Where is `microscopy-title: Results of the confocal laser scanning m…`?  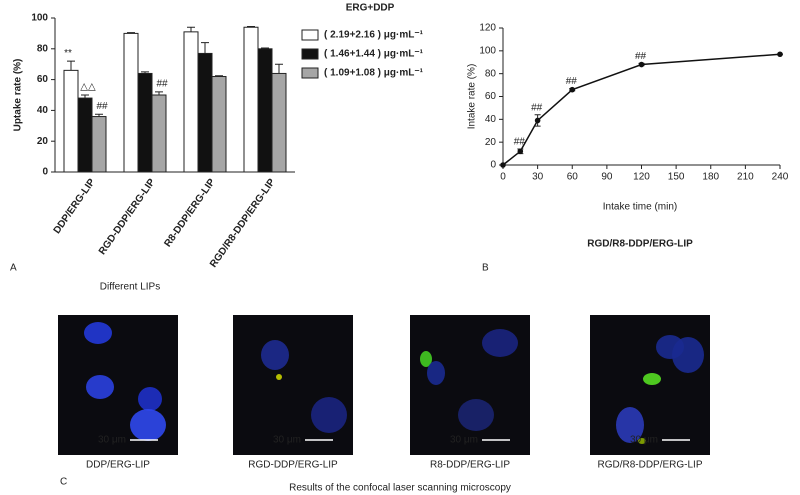
microscopy-title: Results of the confocal laser scanning m… is located at coordinates (400, 488).